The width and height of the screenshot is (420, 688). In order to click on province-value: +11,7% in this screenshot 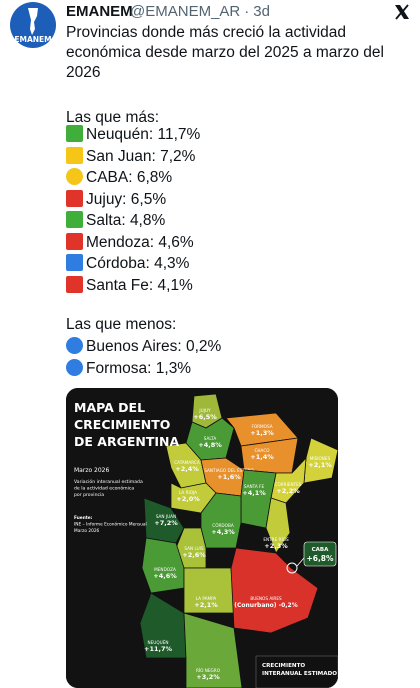, I will do `click(158, 649)`.